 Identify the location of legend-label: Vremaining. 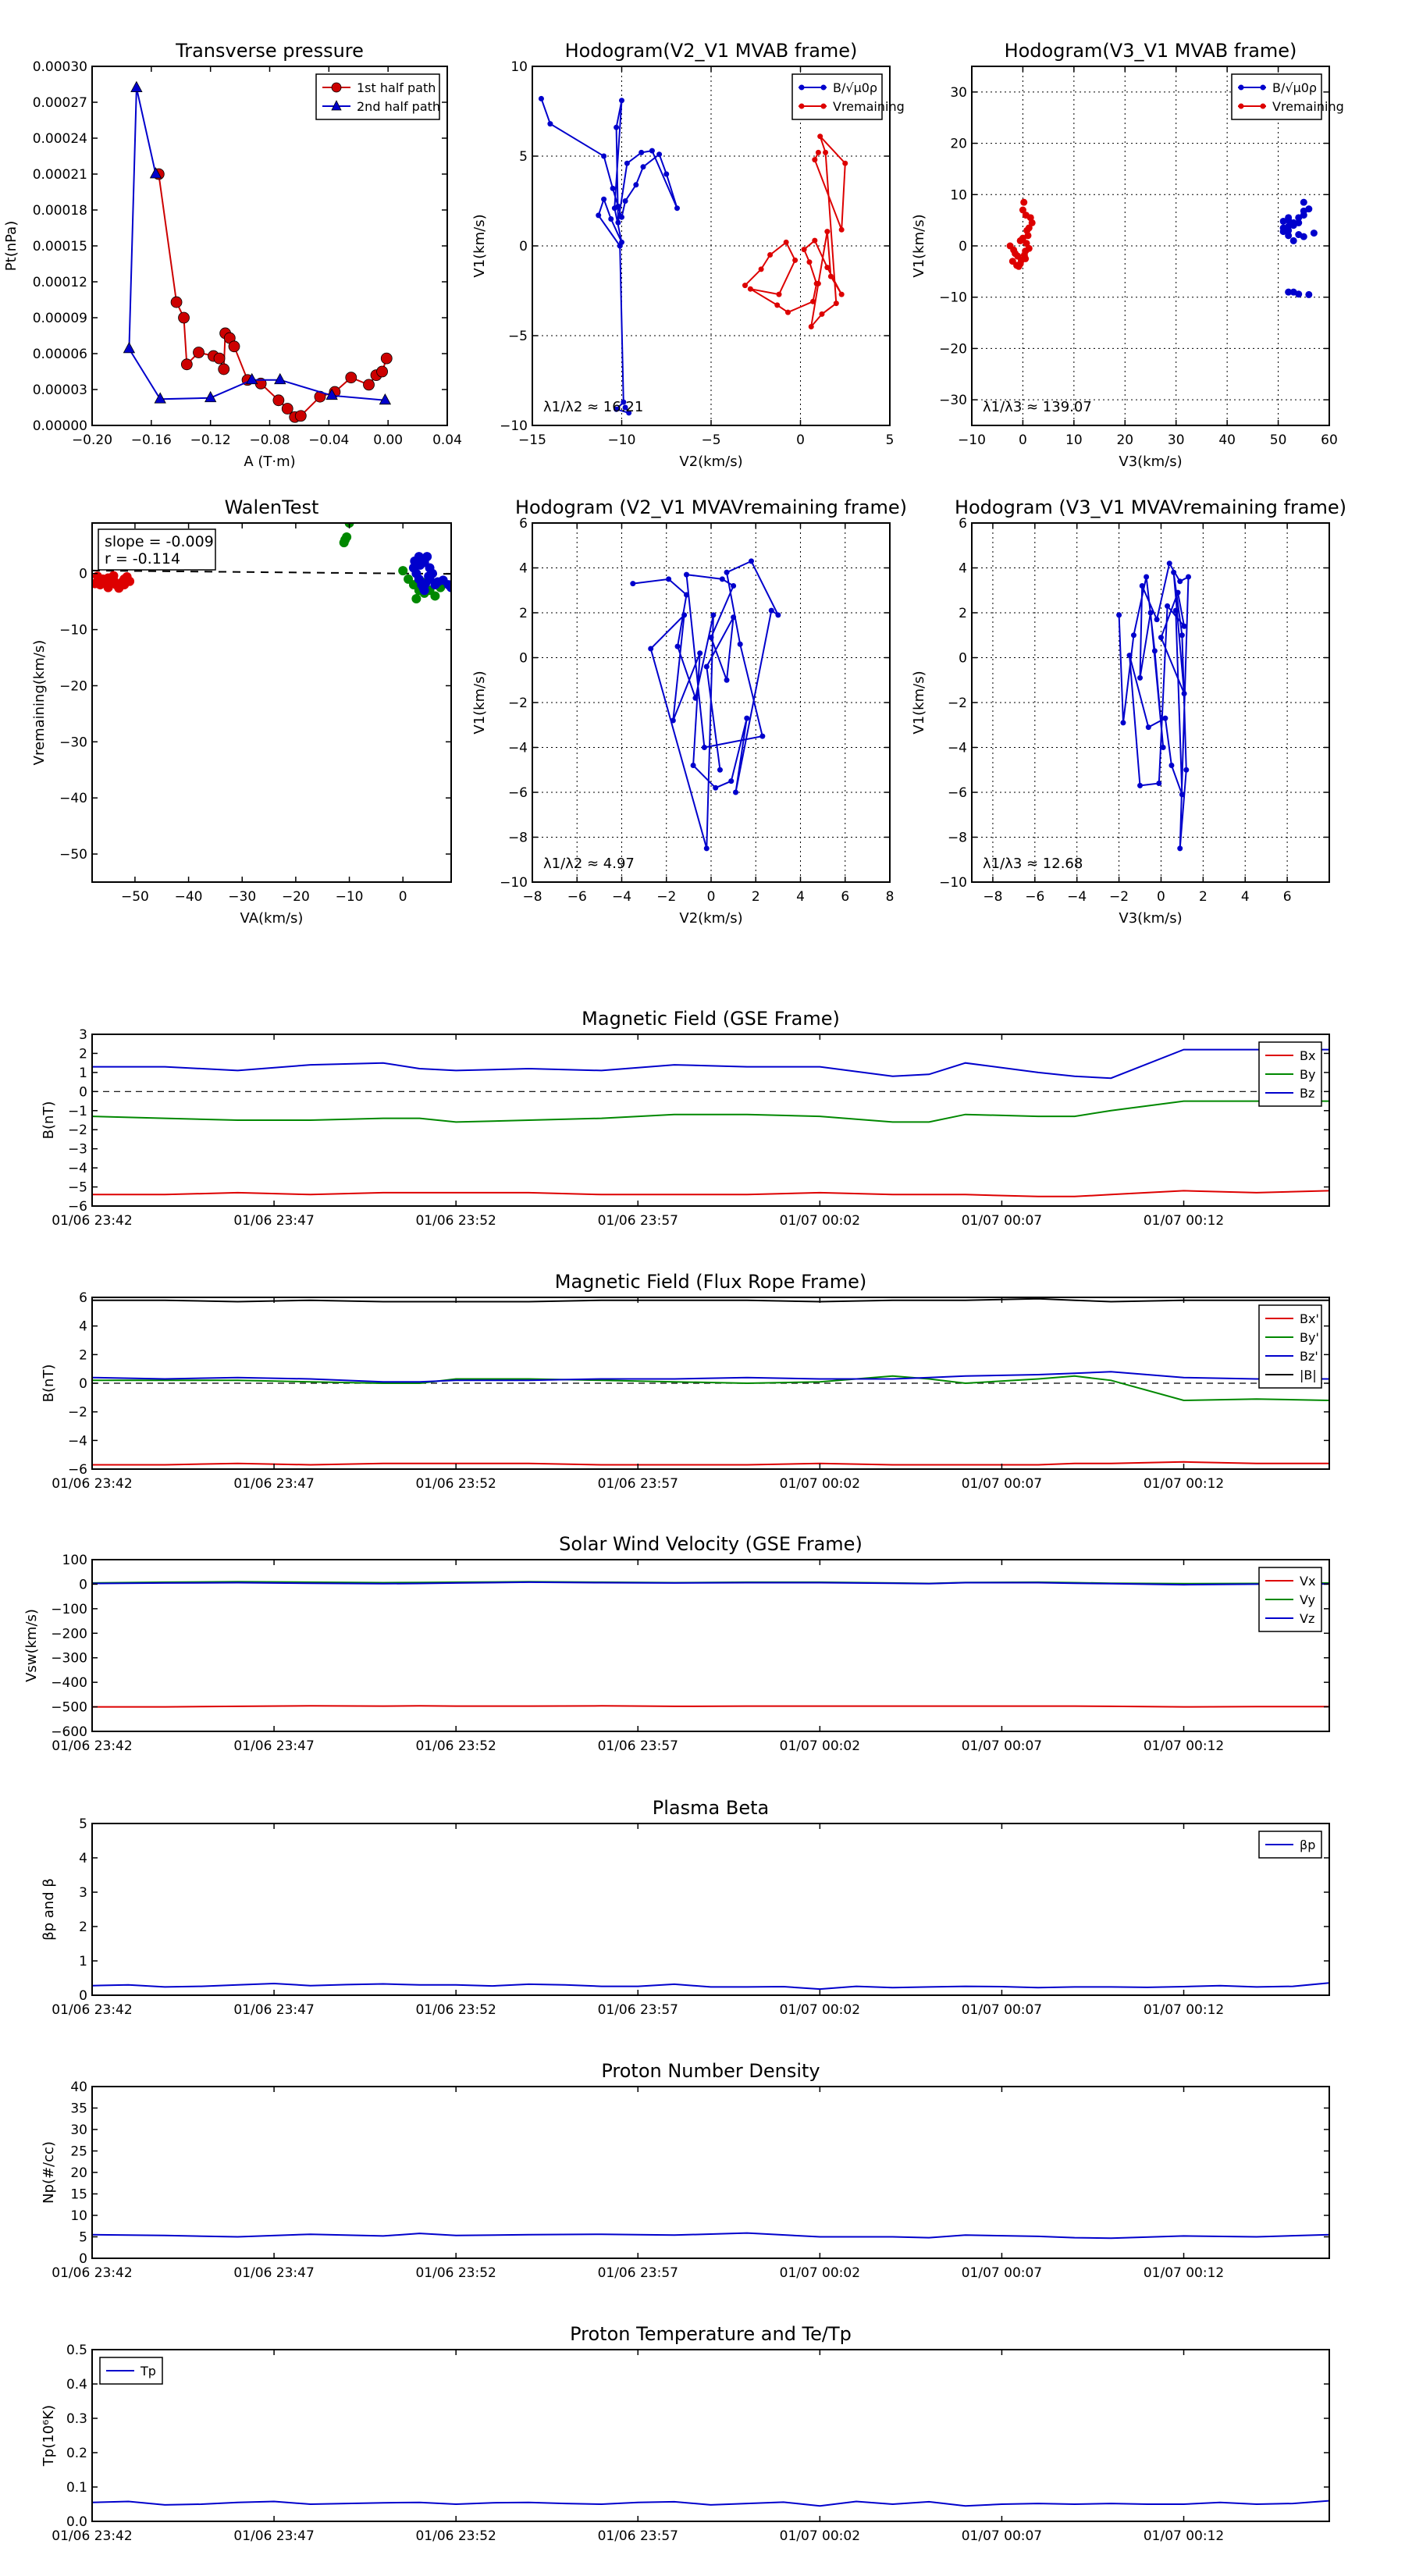
(869, 106).